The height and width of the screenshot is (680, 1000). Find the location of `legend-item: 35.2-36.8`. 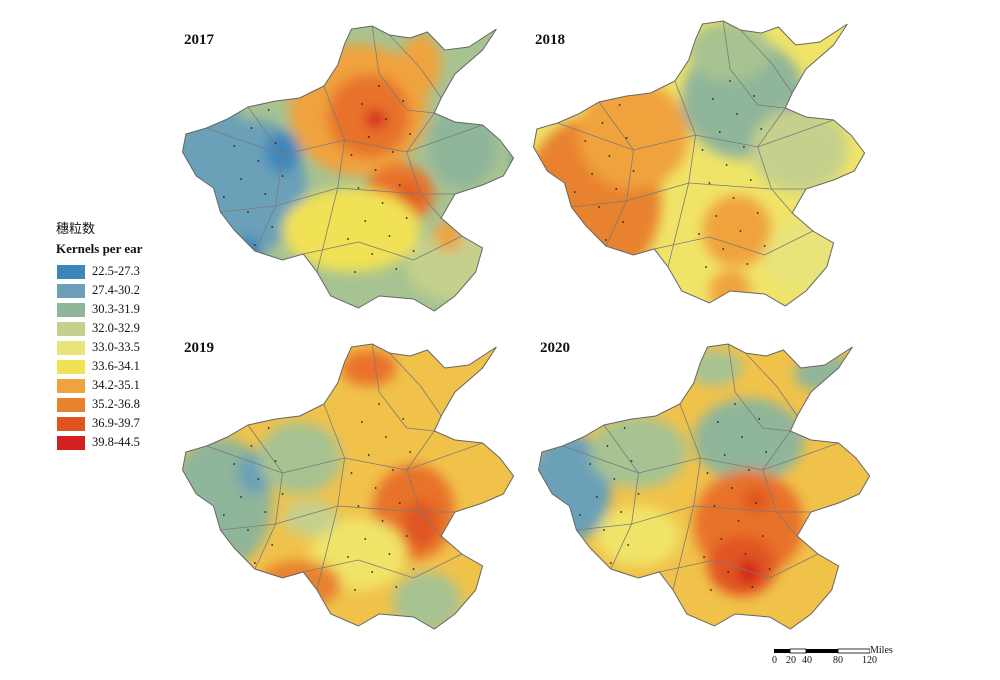

legend-item: 35.2-36.8 is located at coordinates (126, 404).